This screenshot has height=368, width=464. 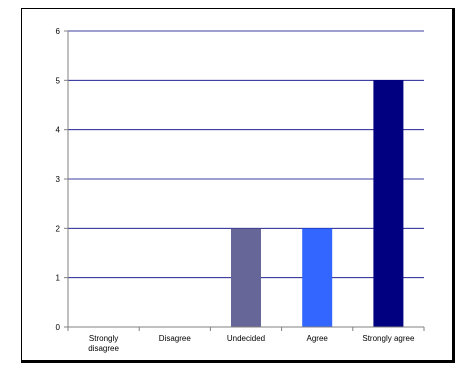 What do you see at coordinates (62, 179) in the screenshot?
I see `y-axis-ticks: 0 1 2 3 4 5 6` at bounding box center [62, 179].